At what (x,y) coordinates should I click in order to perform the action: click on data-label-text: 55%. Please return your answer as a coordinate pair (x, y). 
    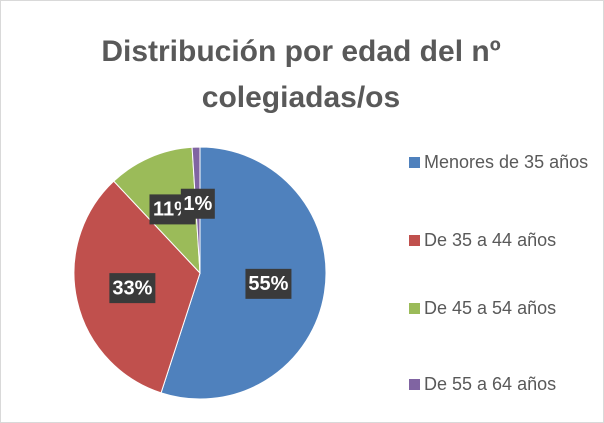
    Looking at the image, I should click on (268, 284).